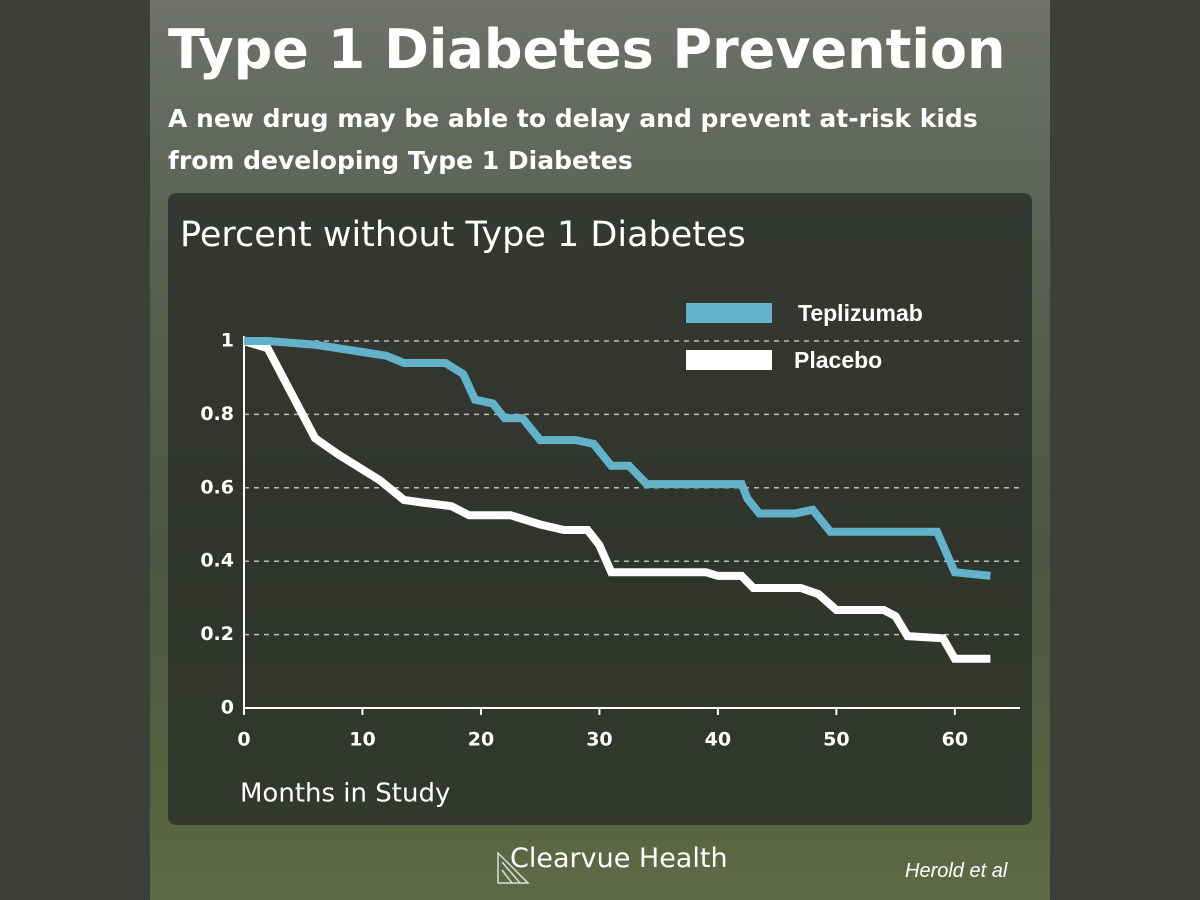  What do you see at coordinates (217, 634) in the screenshot?
I see `y-tick-label: 0.2` at bounding box center [217, 634].